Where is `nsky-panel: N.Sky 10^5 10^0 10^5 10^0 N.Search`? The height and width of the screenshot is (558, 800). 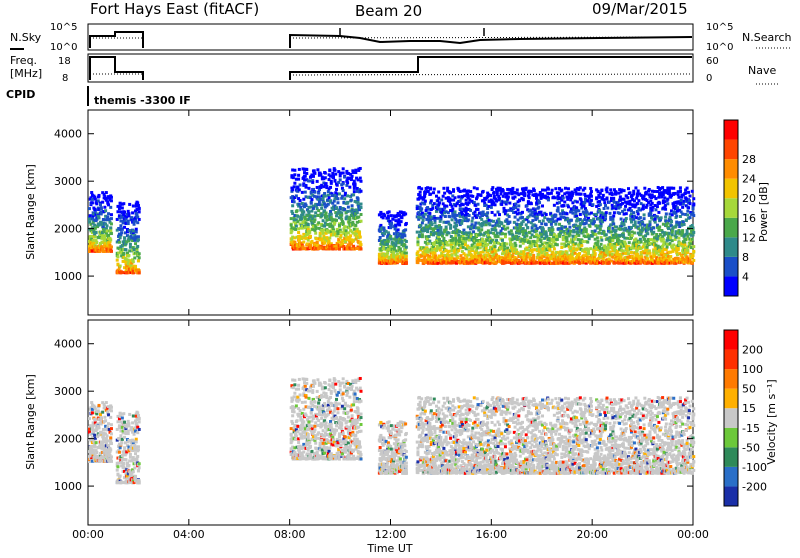 nsky-panel: N.Sky 10^5 10^0 10^5 10^0 N.Search is located at coordinates (401, 37).